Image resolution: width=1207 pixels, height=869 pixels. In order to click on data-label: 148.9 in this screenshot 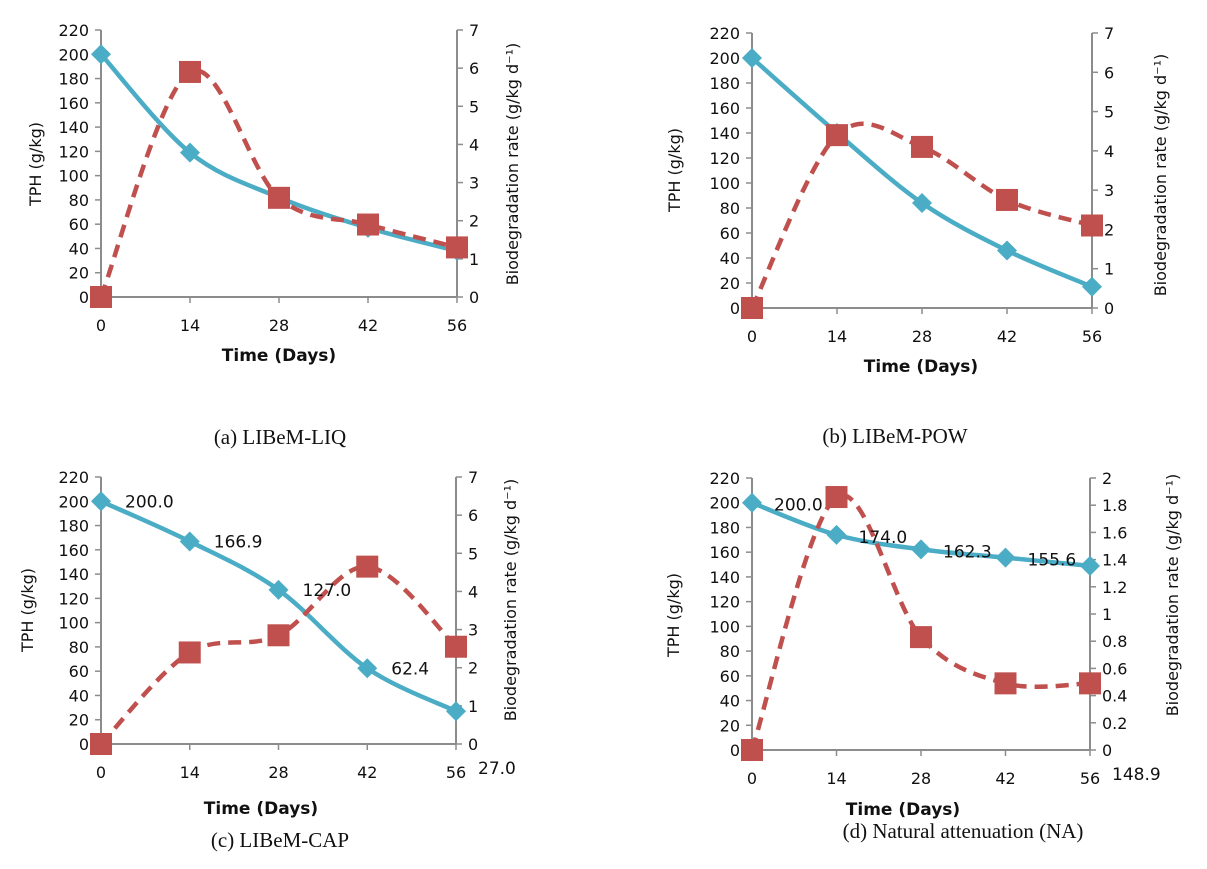, I will do `click(1136, 775)`.